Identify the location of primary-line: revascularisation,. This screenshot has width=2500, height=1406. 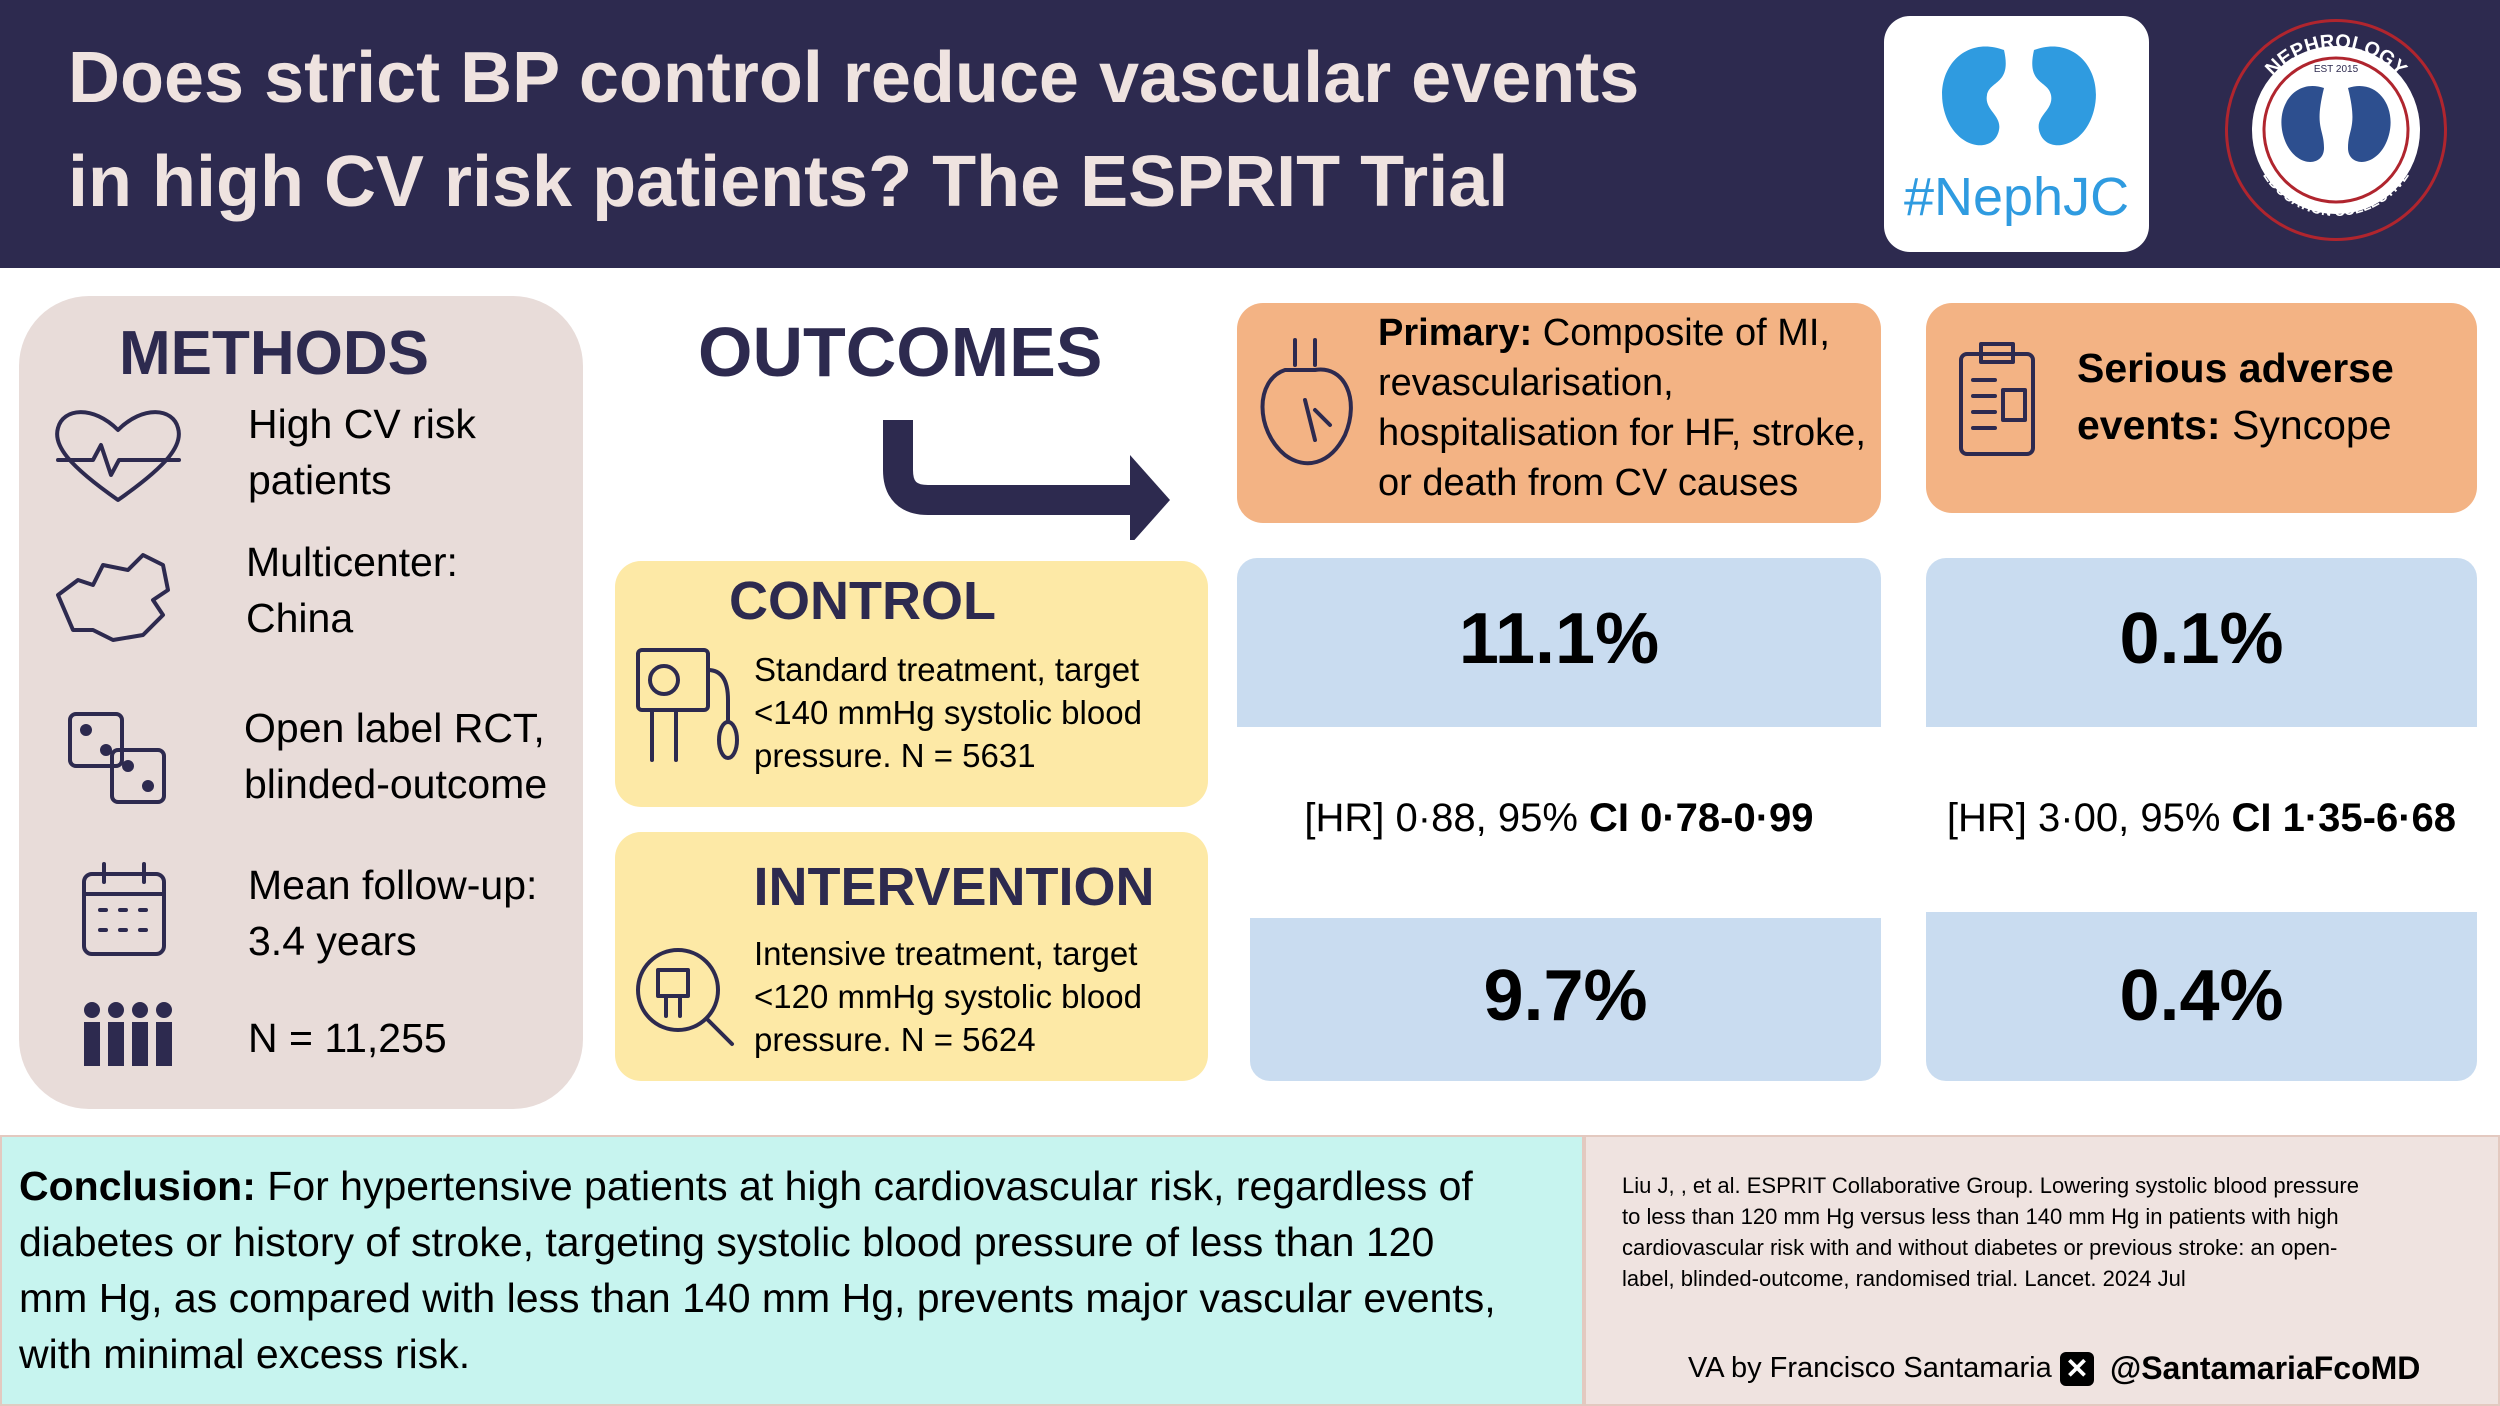
(1526, 383).